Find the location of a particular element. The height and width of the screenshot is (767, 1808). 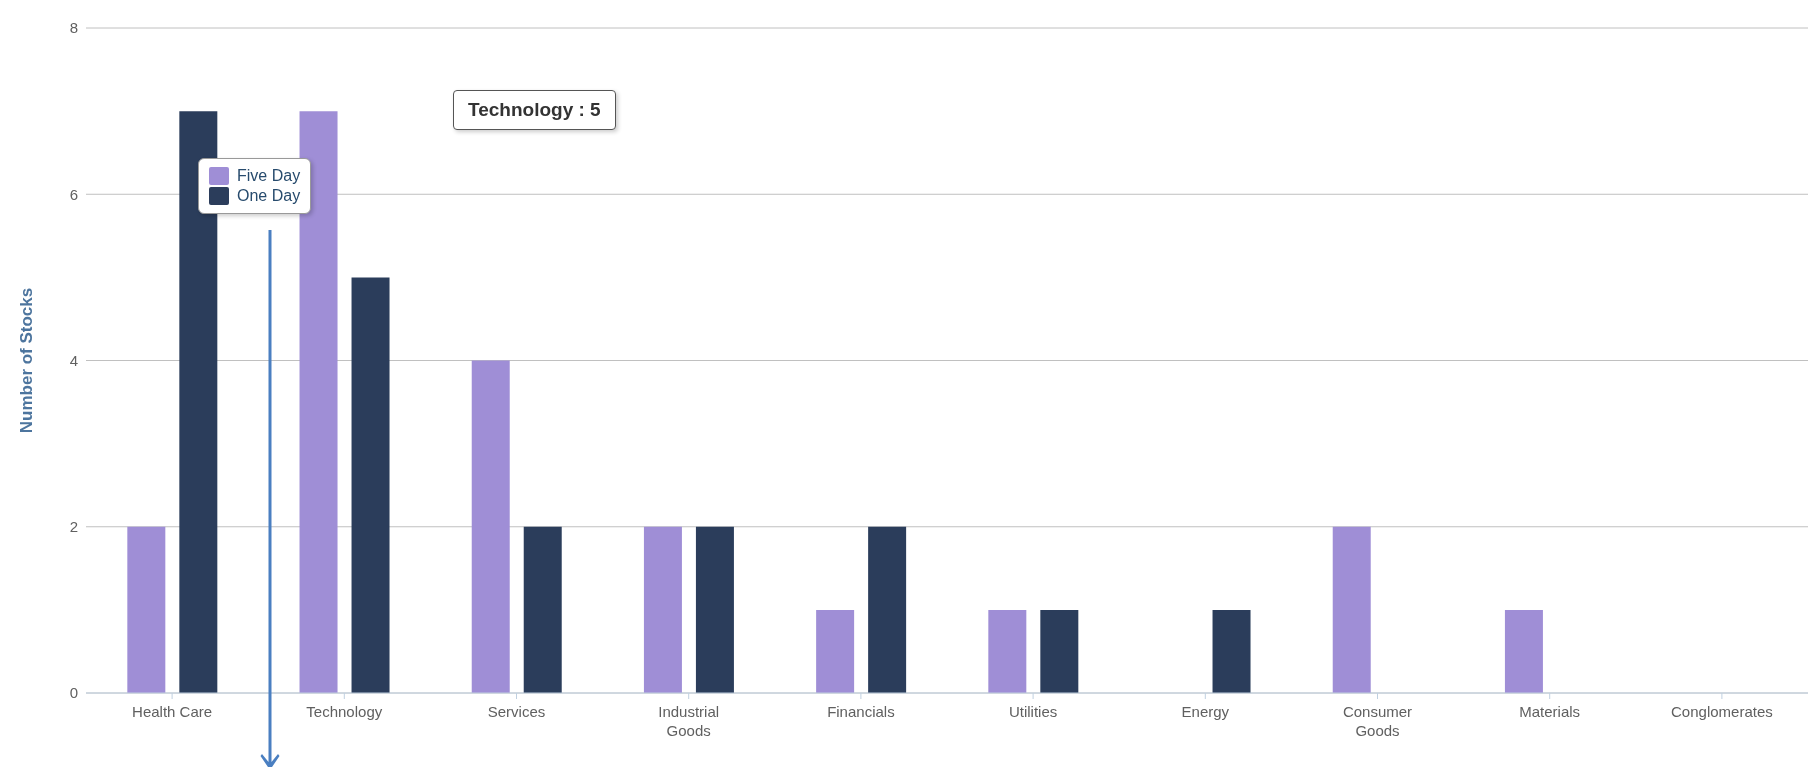

legend-label: Five Day is located at coordinates (269, 176).